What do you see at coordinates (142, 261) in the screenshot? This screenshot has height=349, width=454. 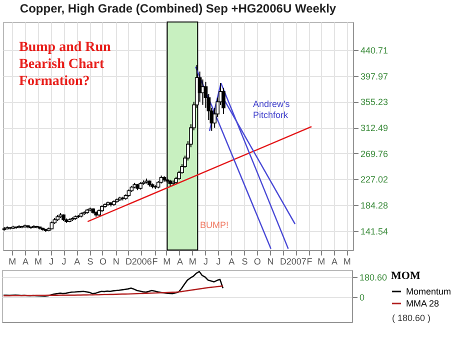 I see `x-tick-label: 2006` at bounding box center [142, 261].